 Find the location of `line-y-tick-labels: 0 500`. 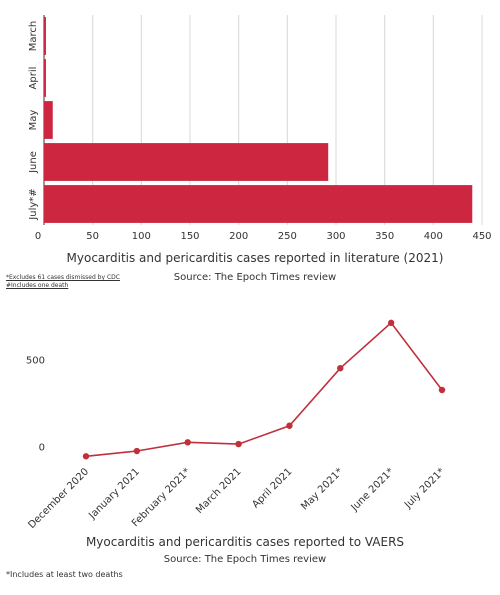

line-y-tick-labels: 0 500 is located at coordinates (35, 404).